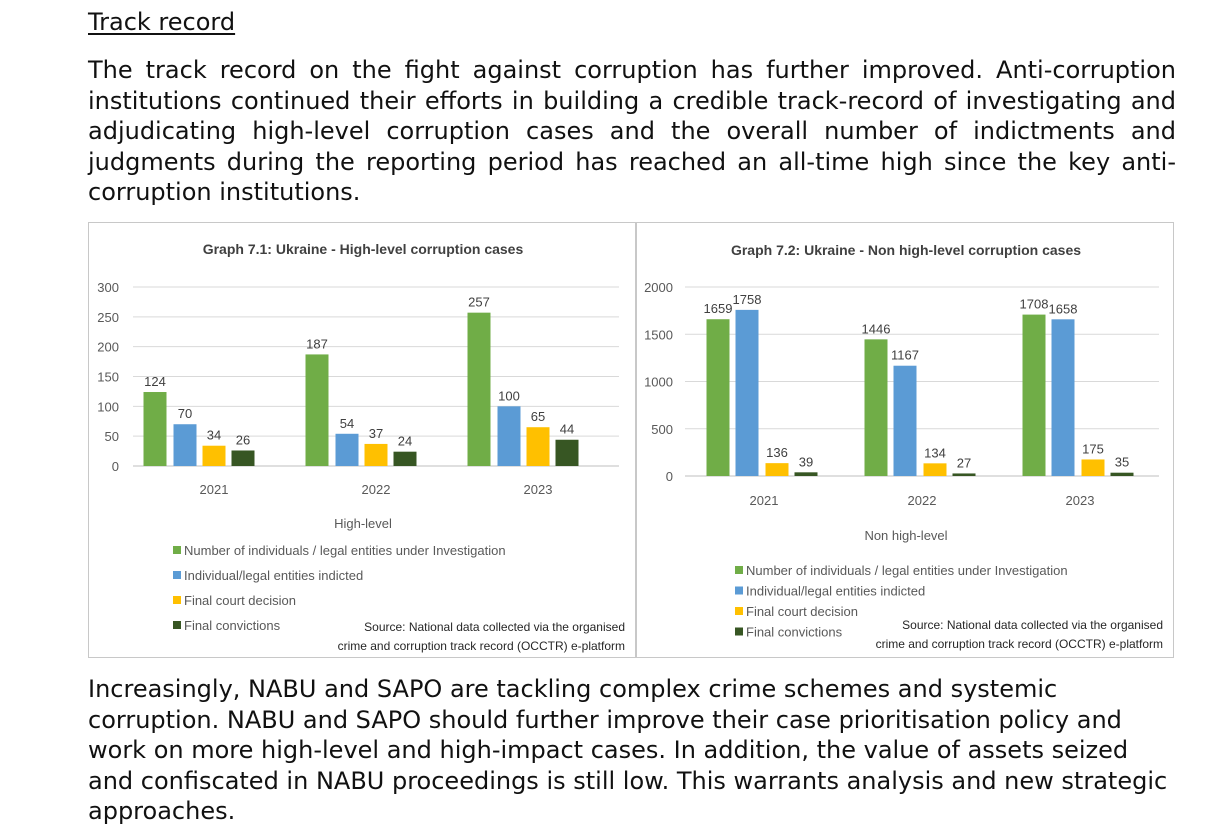  Describe the element at coordinates (1063, 308) in the screenshot. I see `data-label: 1658` at that location.